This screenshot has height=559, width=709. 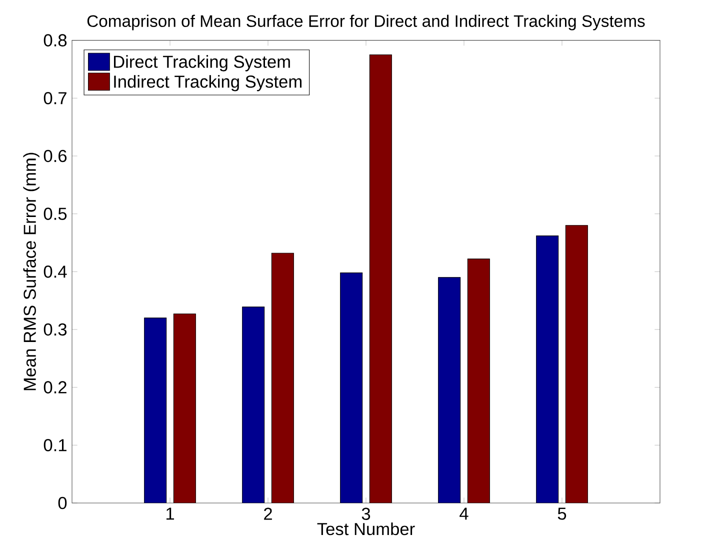 I want to click on y-axis-title: Mean RMS Surface Error (mm), so click(x=31, y=271).